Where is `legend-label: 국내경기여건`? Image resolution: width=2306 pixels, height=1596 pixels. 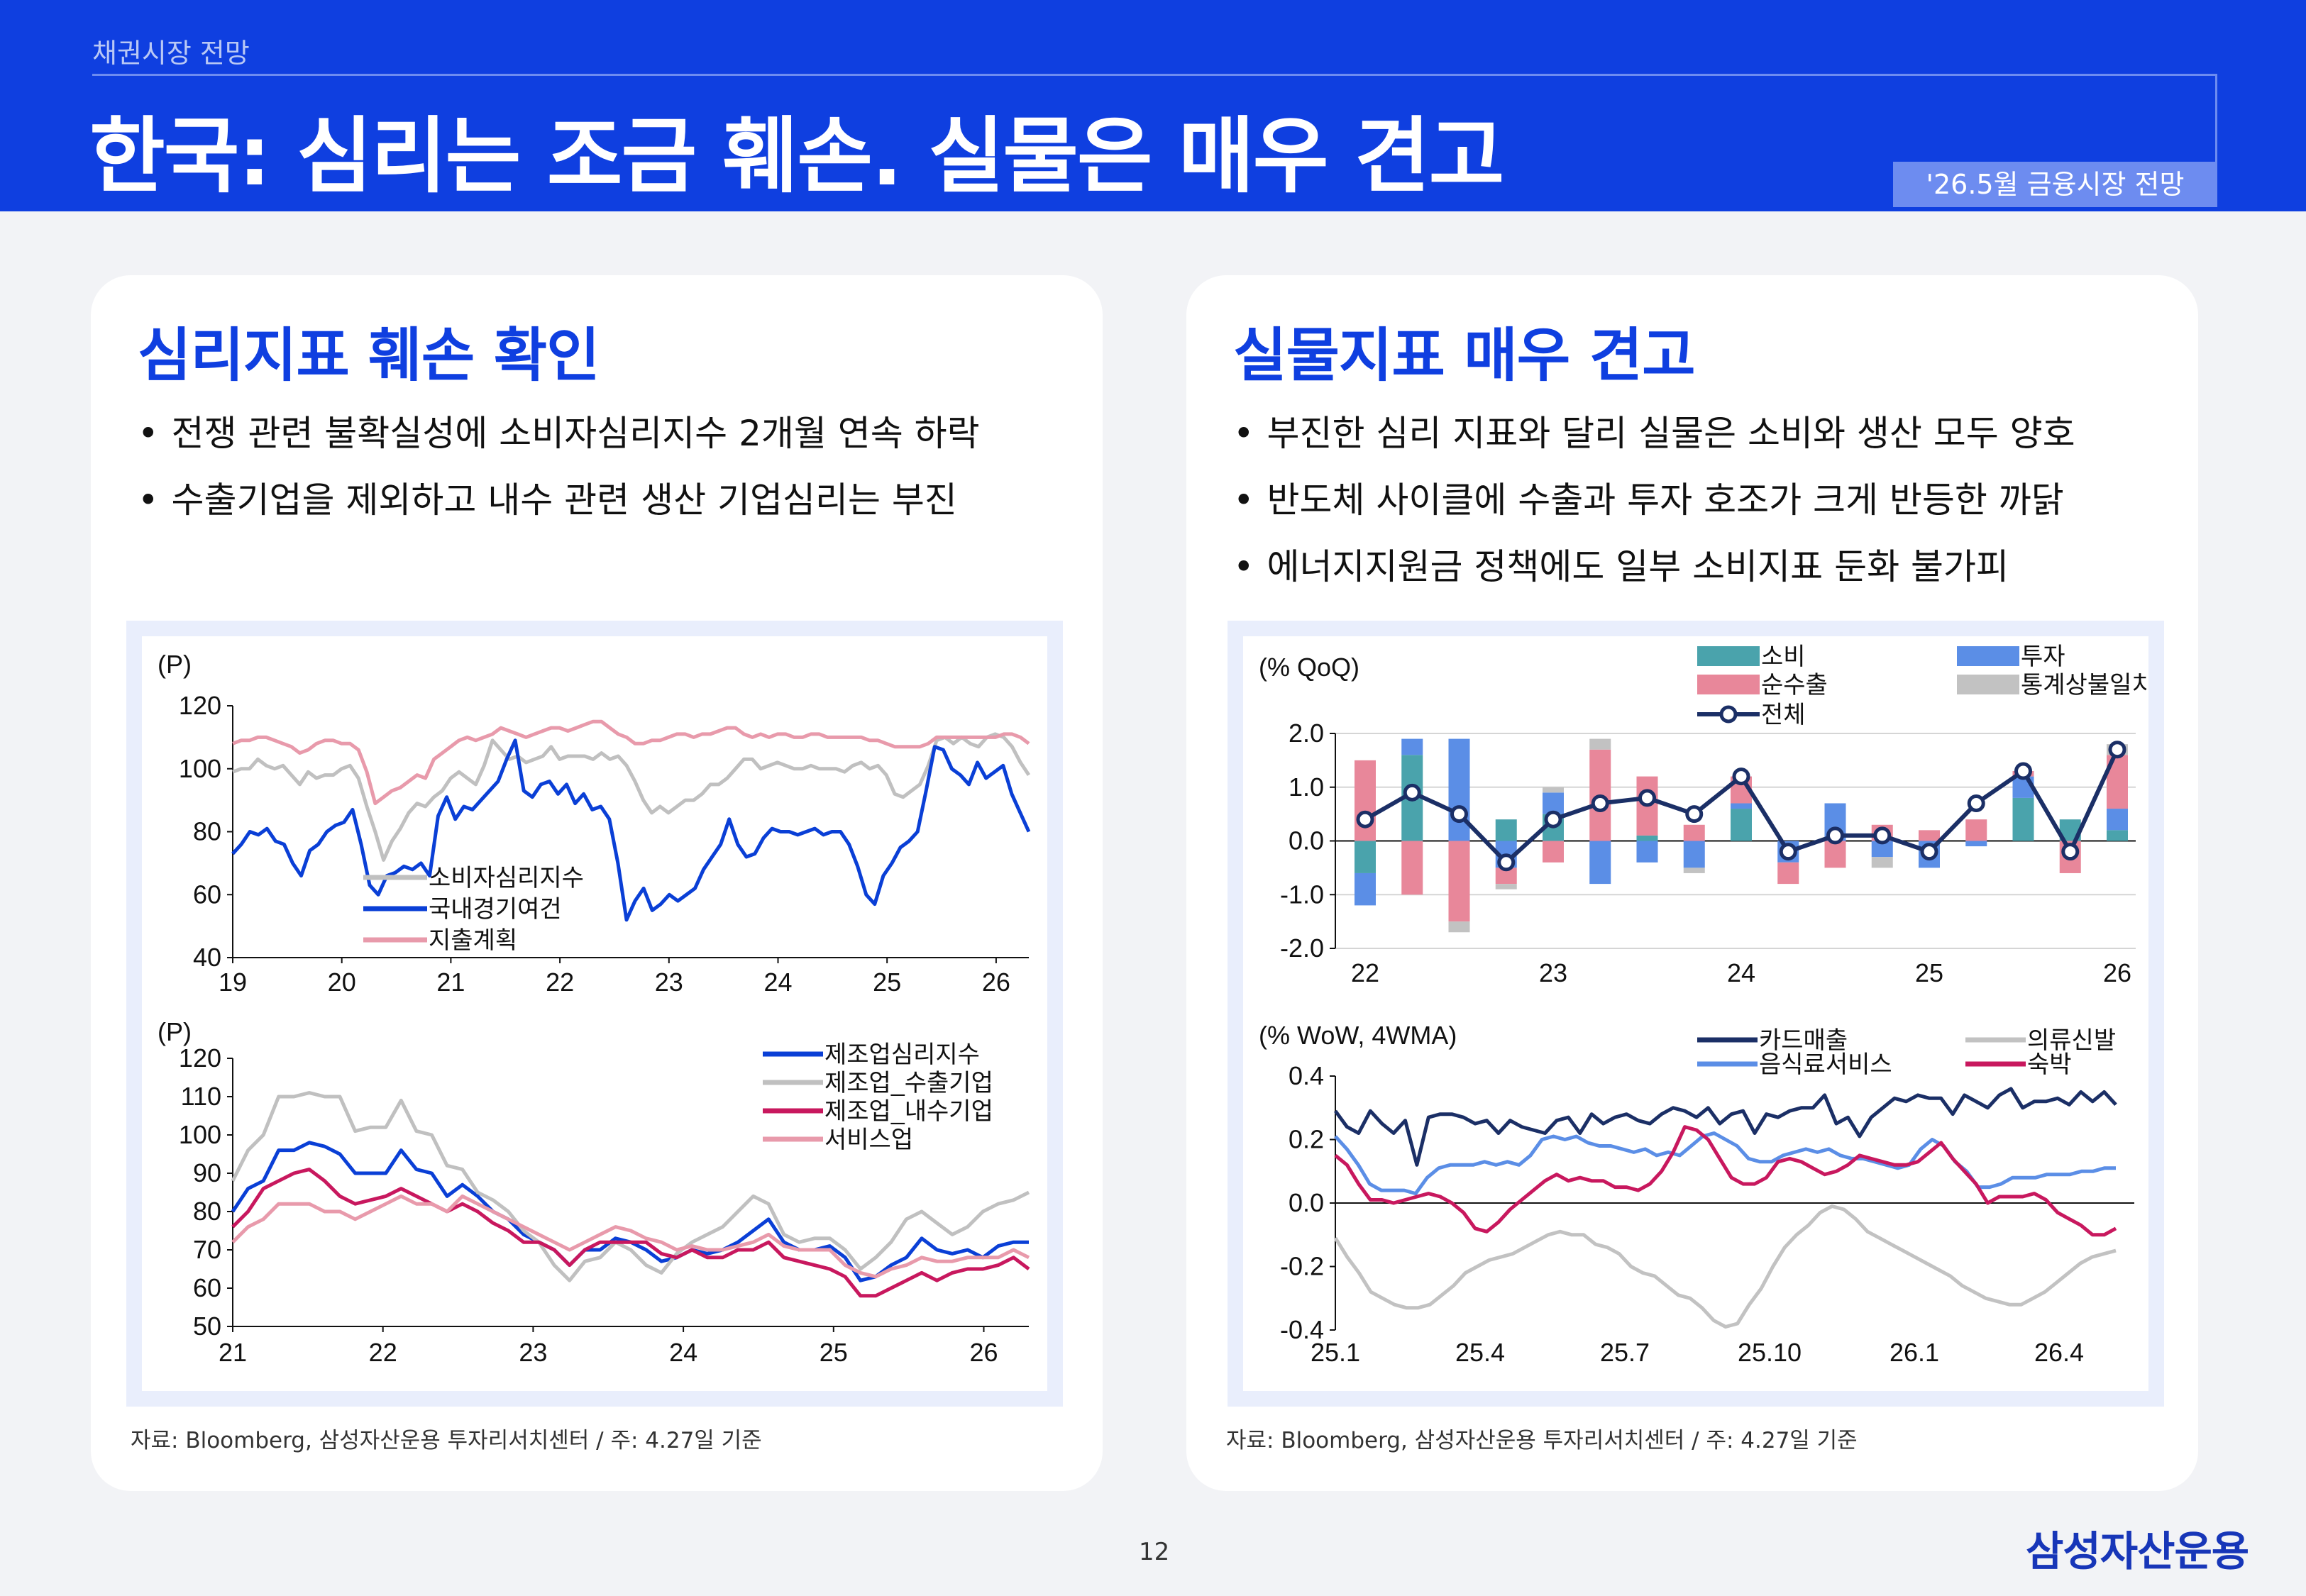 legend-label: 국내경기여건 is located at coordinates (496, 909).